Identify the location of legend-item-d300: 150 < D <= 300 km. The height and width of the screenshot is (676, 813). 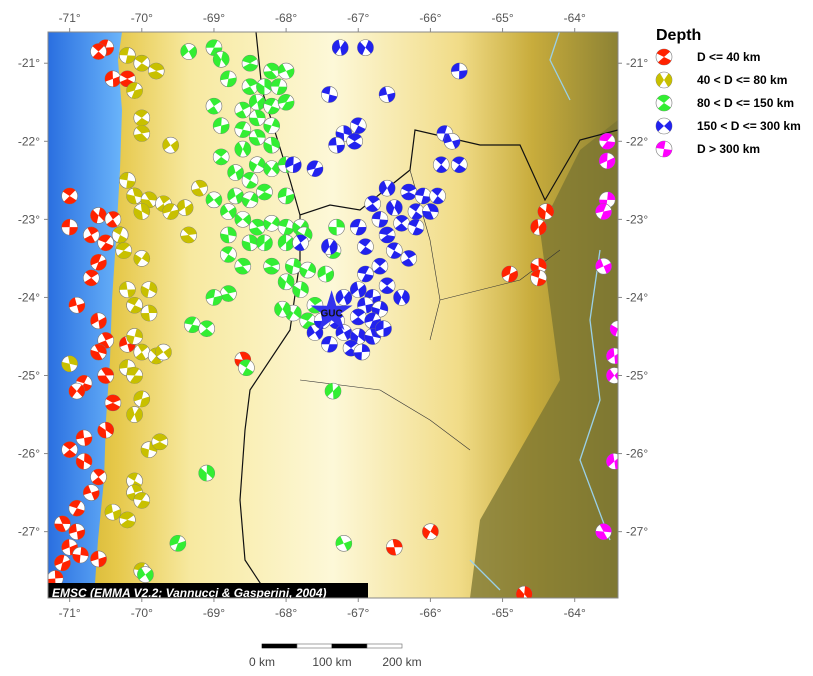
(728, 126).